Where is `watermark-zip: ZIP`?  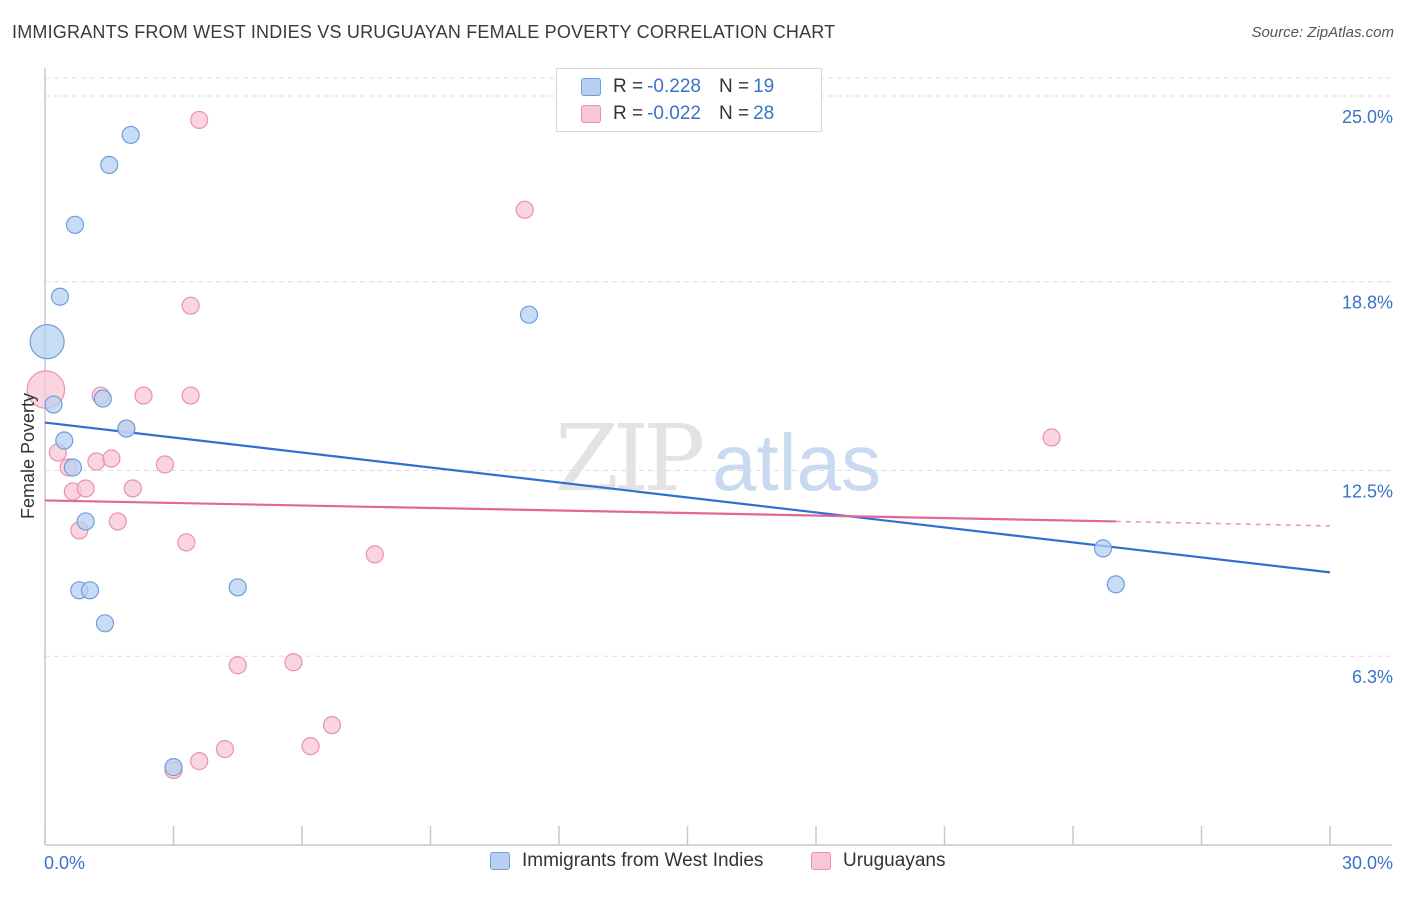 watermark-zip: ZIP is located at coordinates (628, 458).